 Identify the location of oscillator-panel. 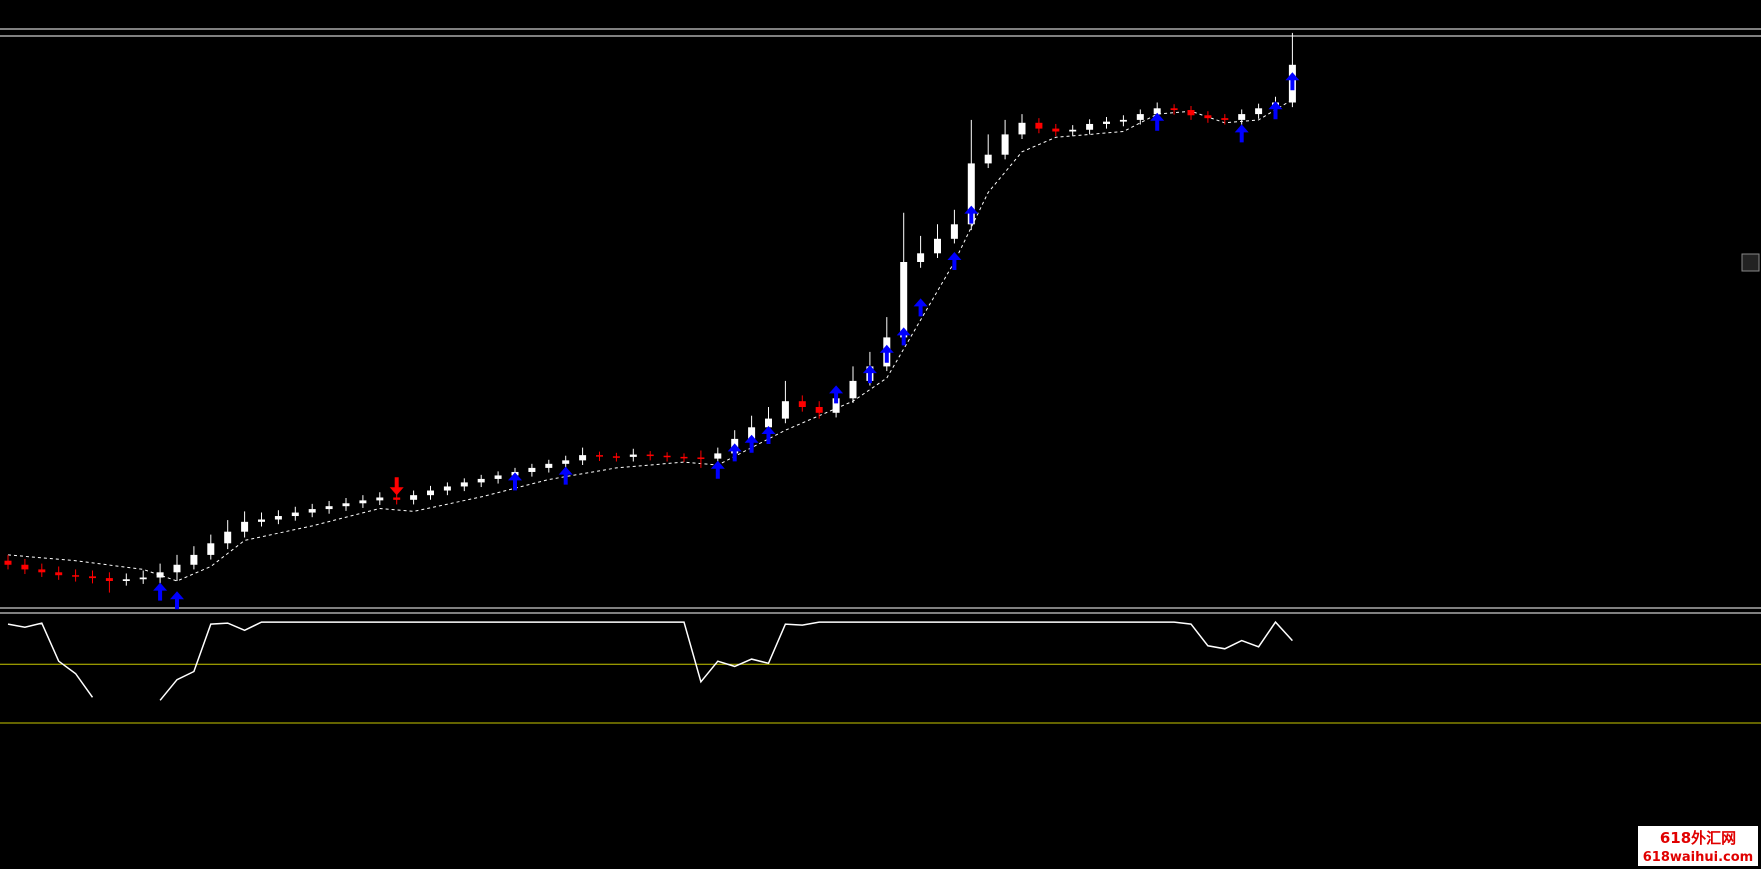
(880, 672).